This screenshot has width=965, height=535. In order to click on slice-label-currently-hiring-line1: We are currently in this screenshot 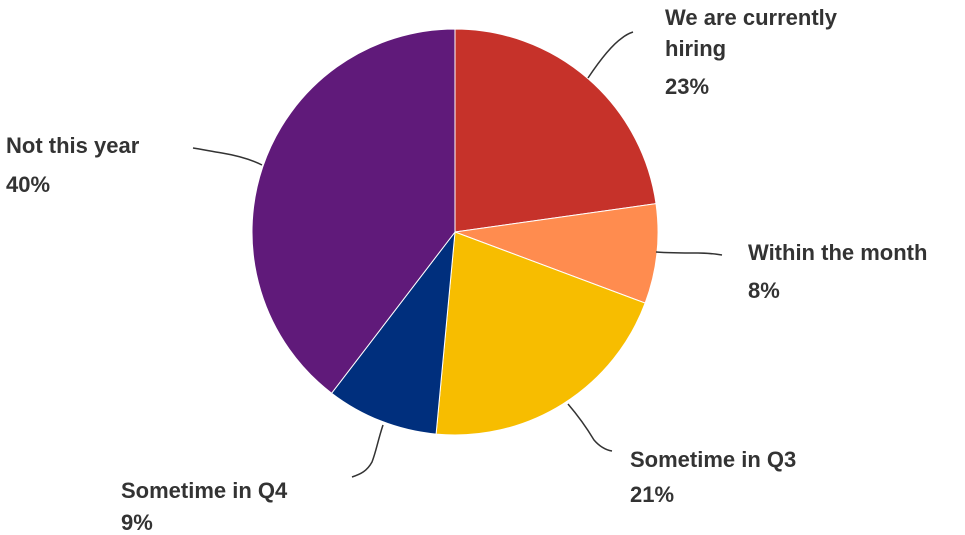, I will do `click(751, 17)`.